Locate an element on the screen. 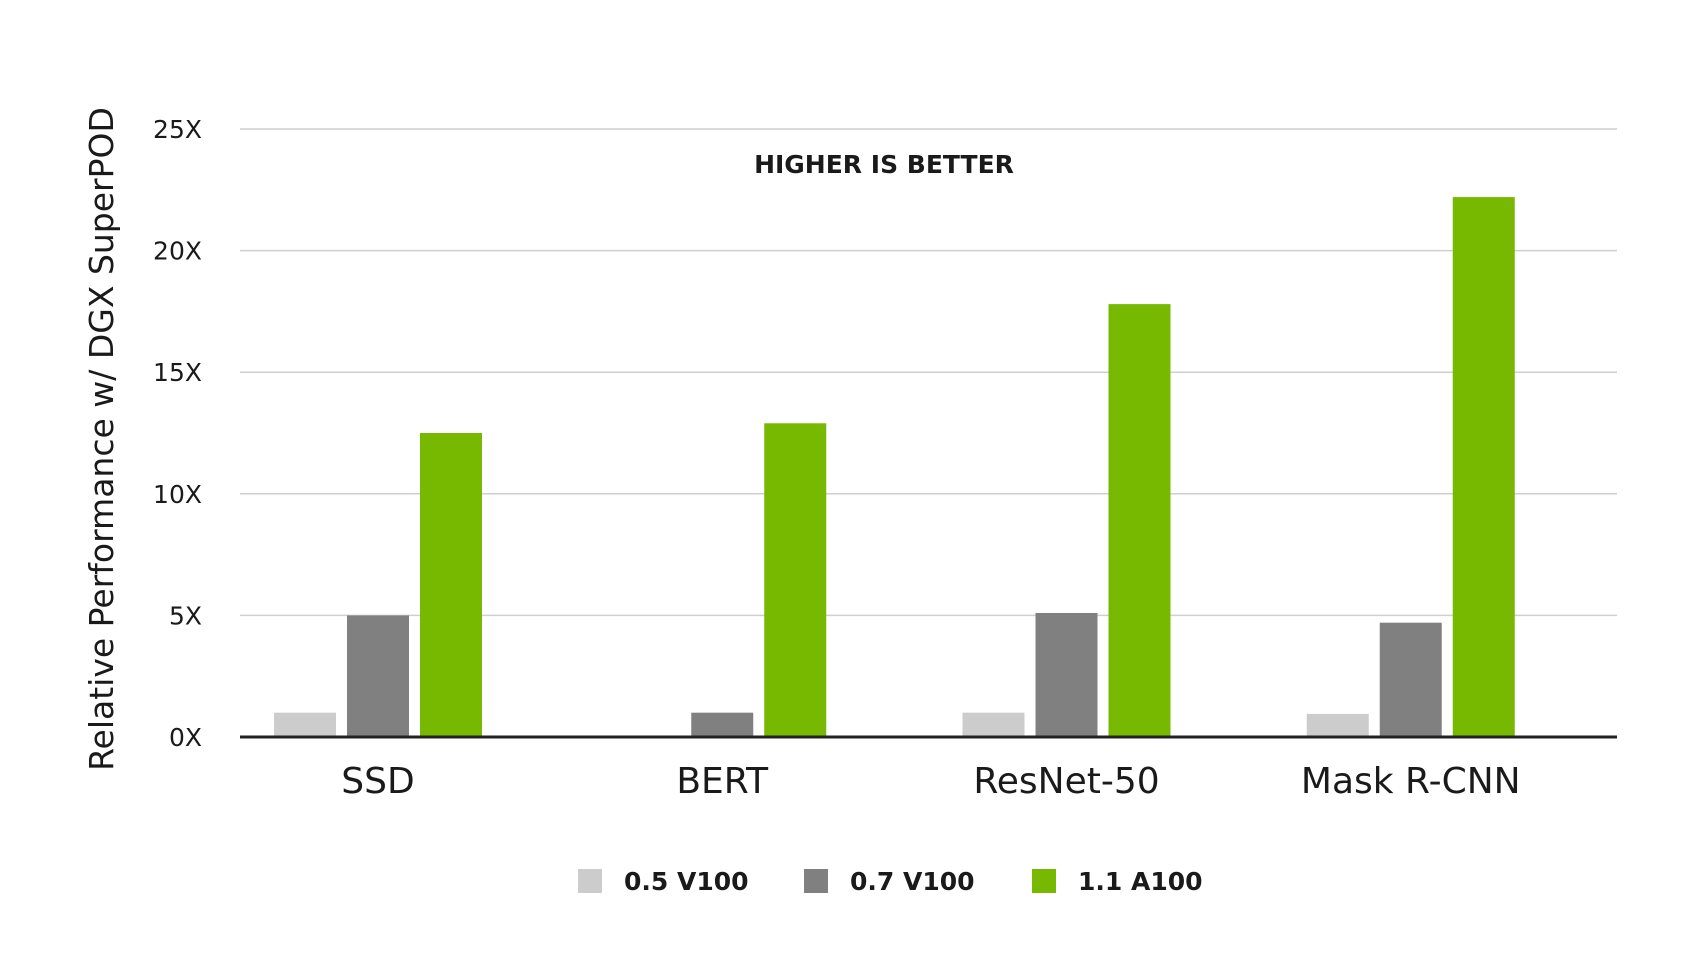  y-axis-title: Relative Performance w/ DGX SuperPOD is located at coordinates (101, 439).